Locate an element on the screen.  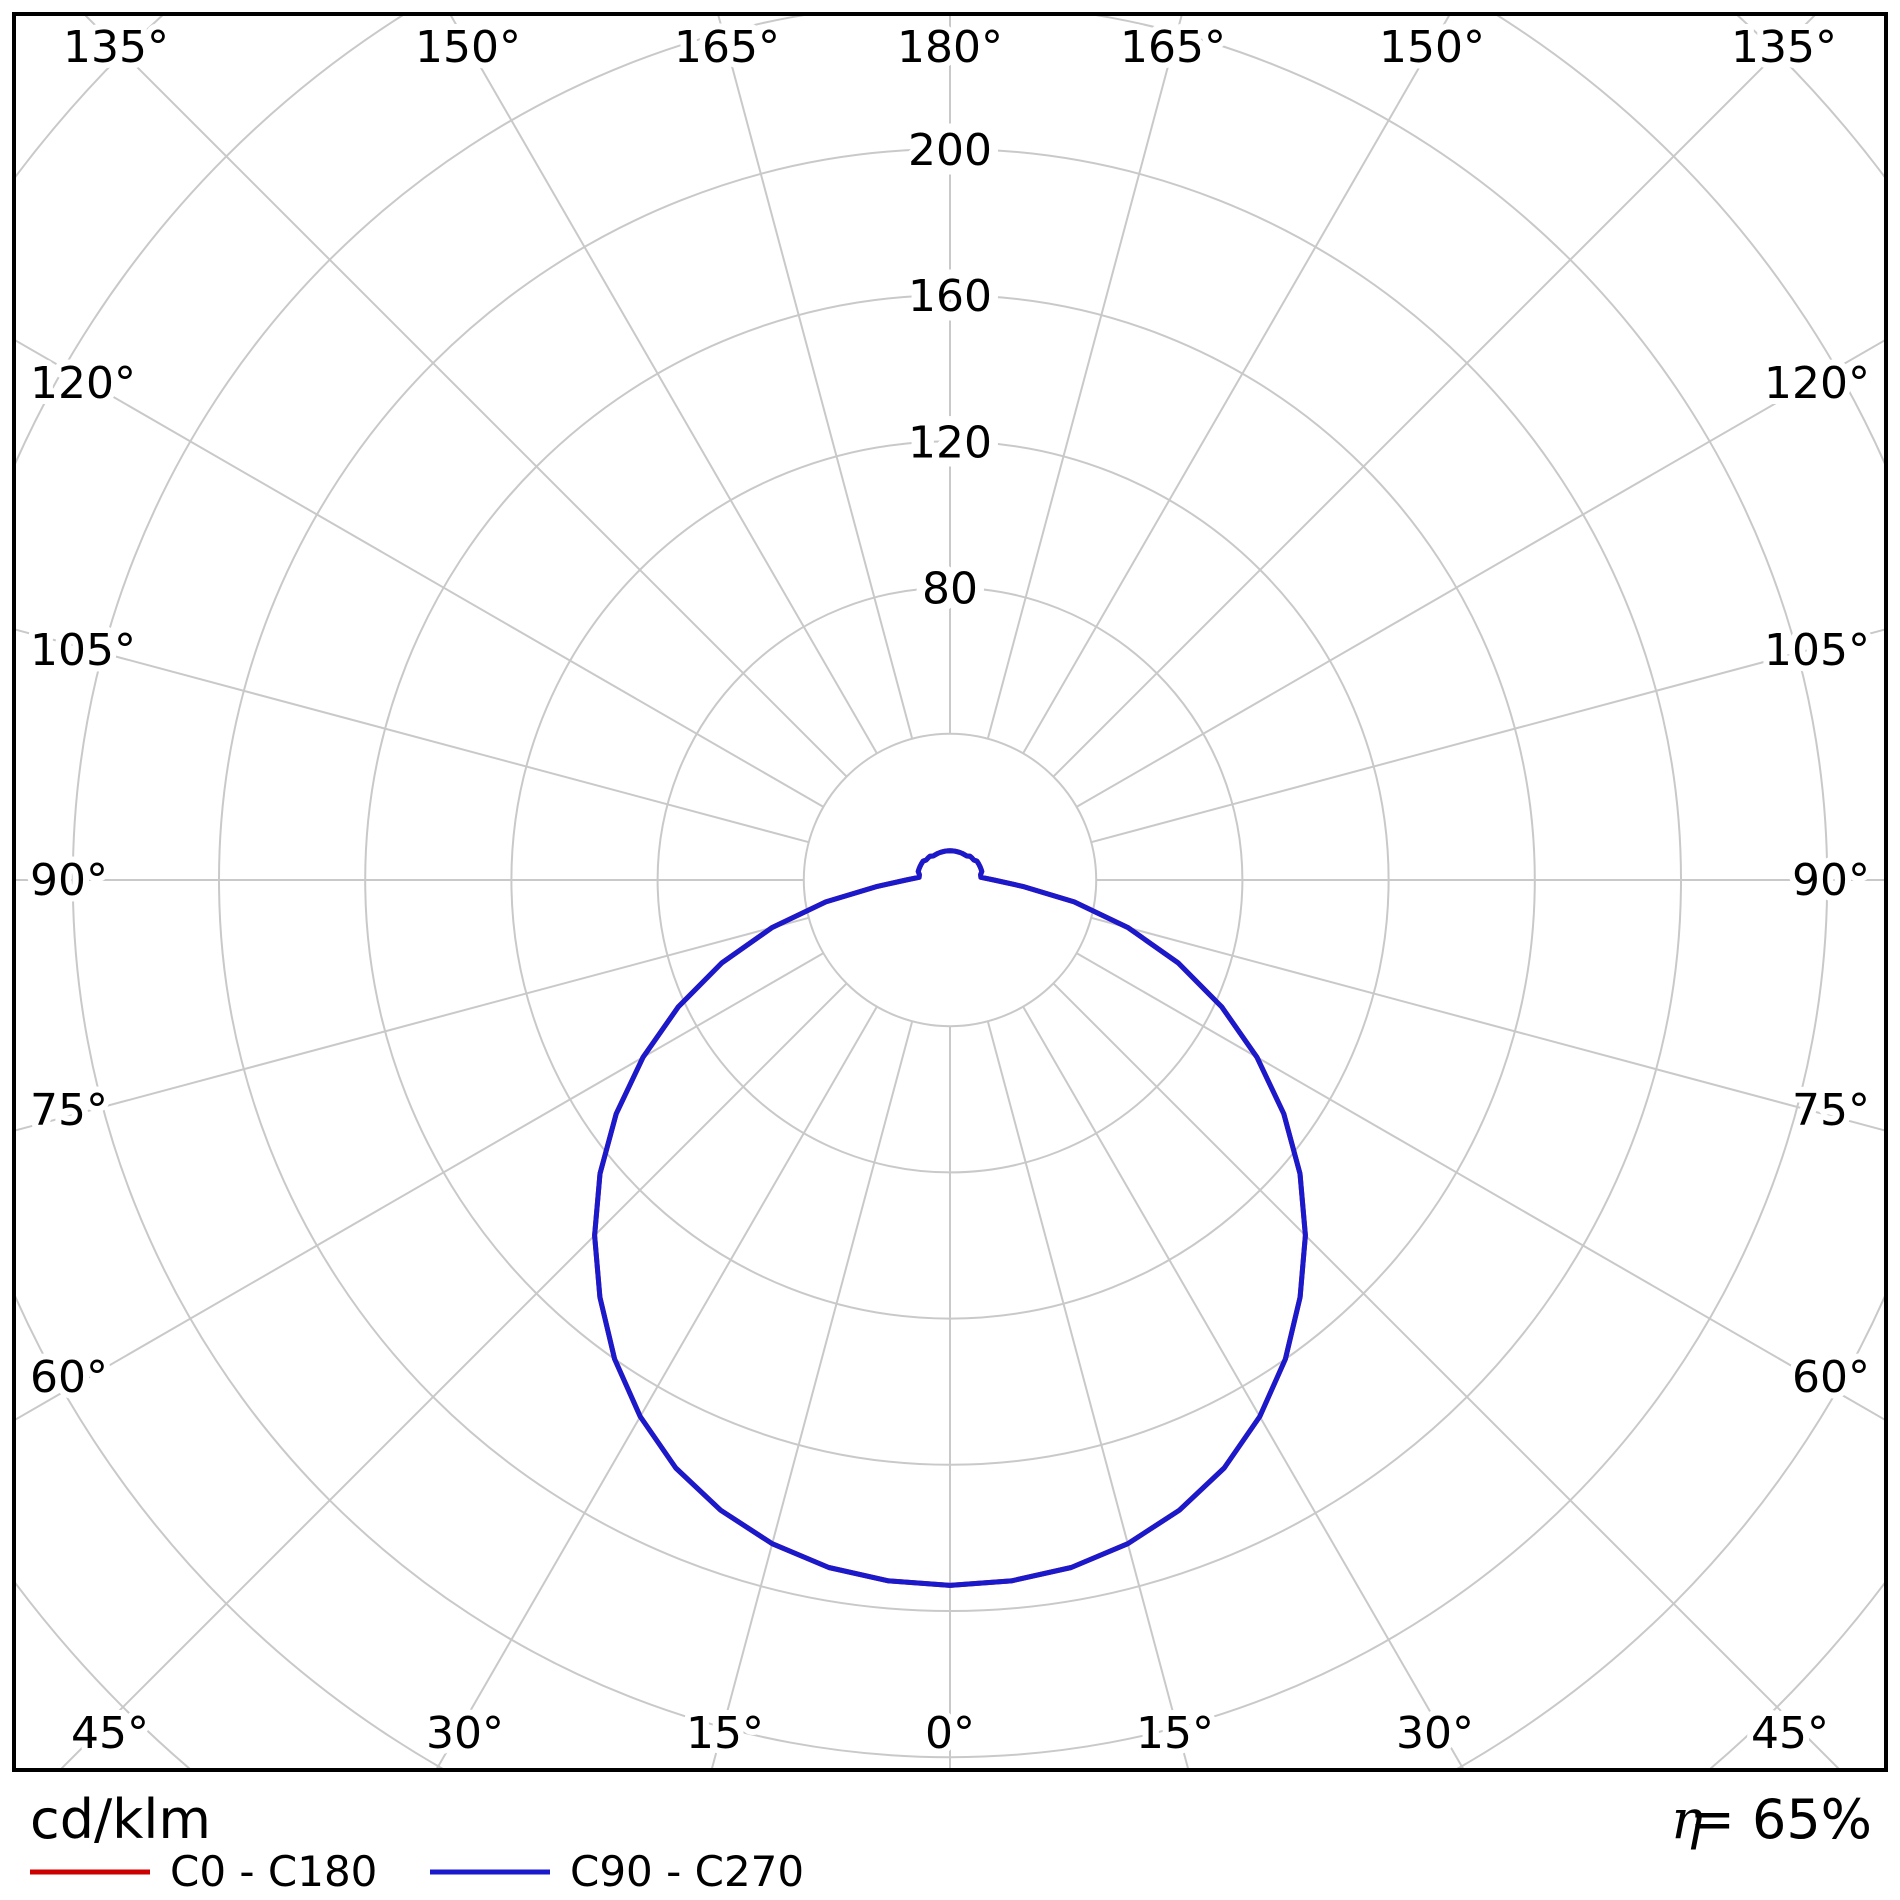
eta-symbol: η is located at coordinates (1687, 1819).